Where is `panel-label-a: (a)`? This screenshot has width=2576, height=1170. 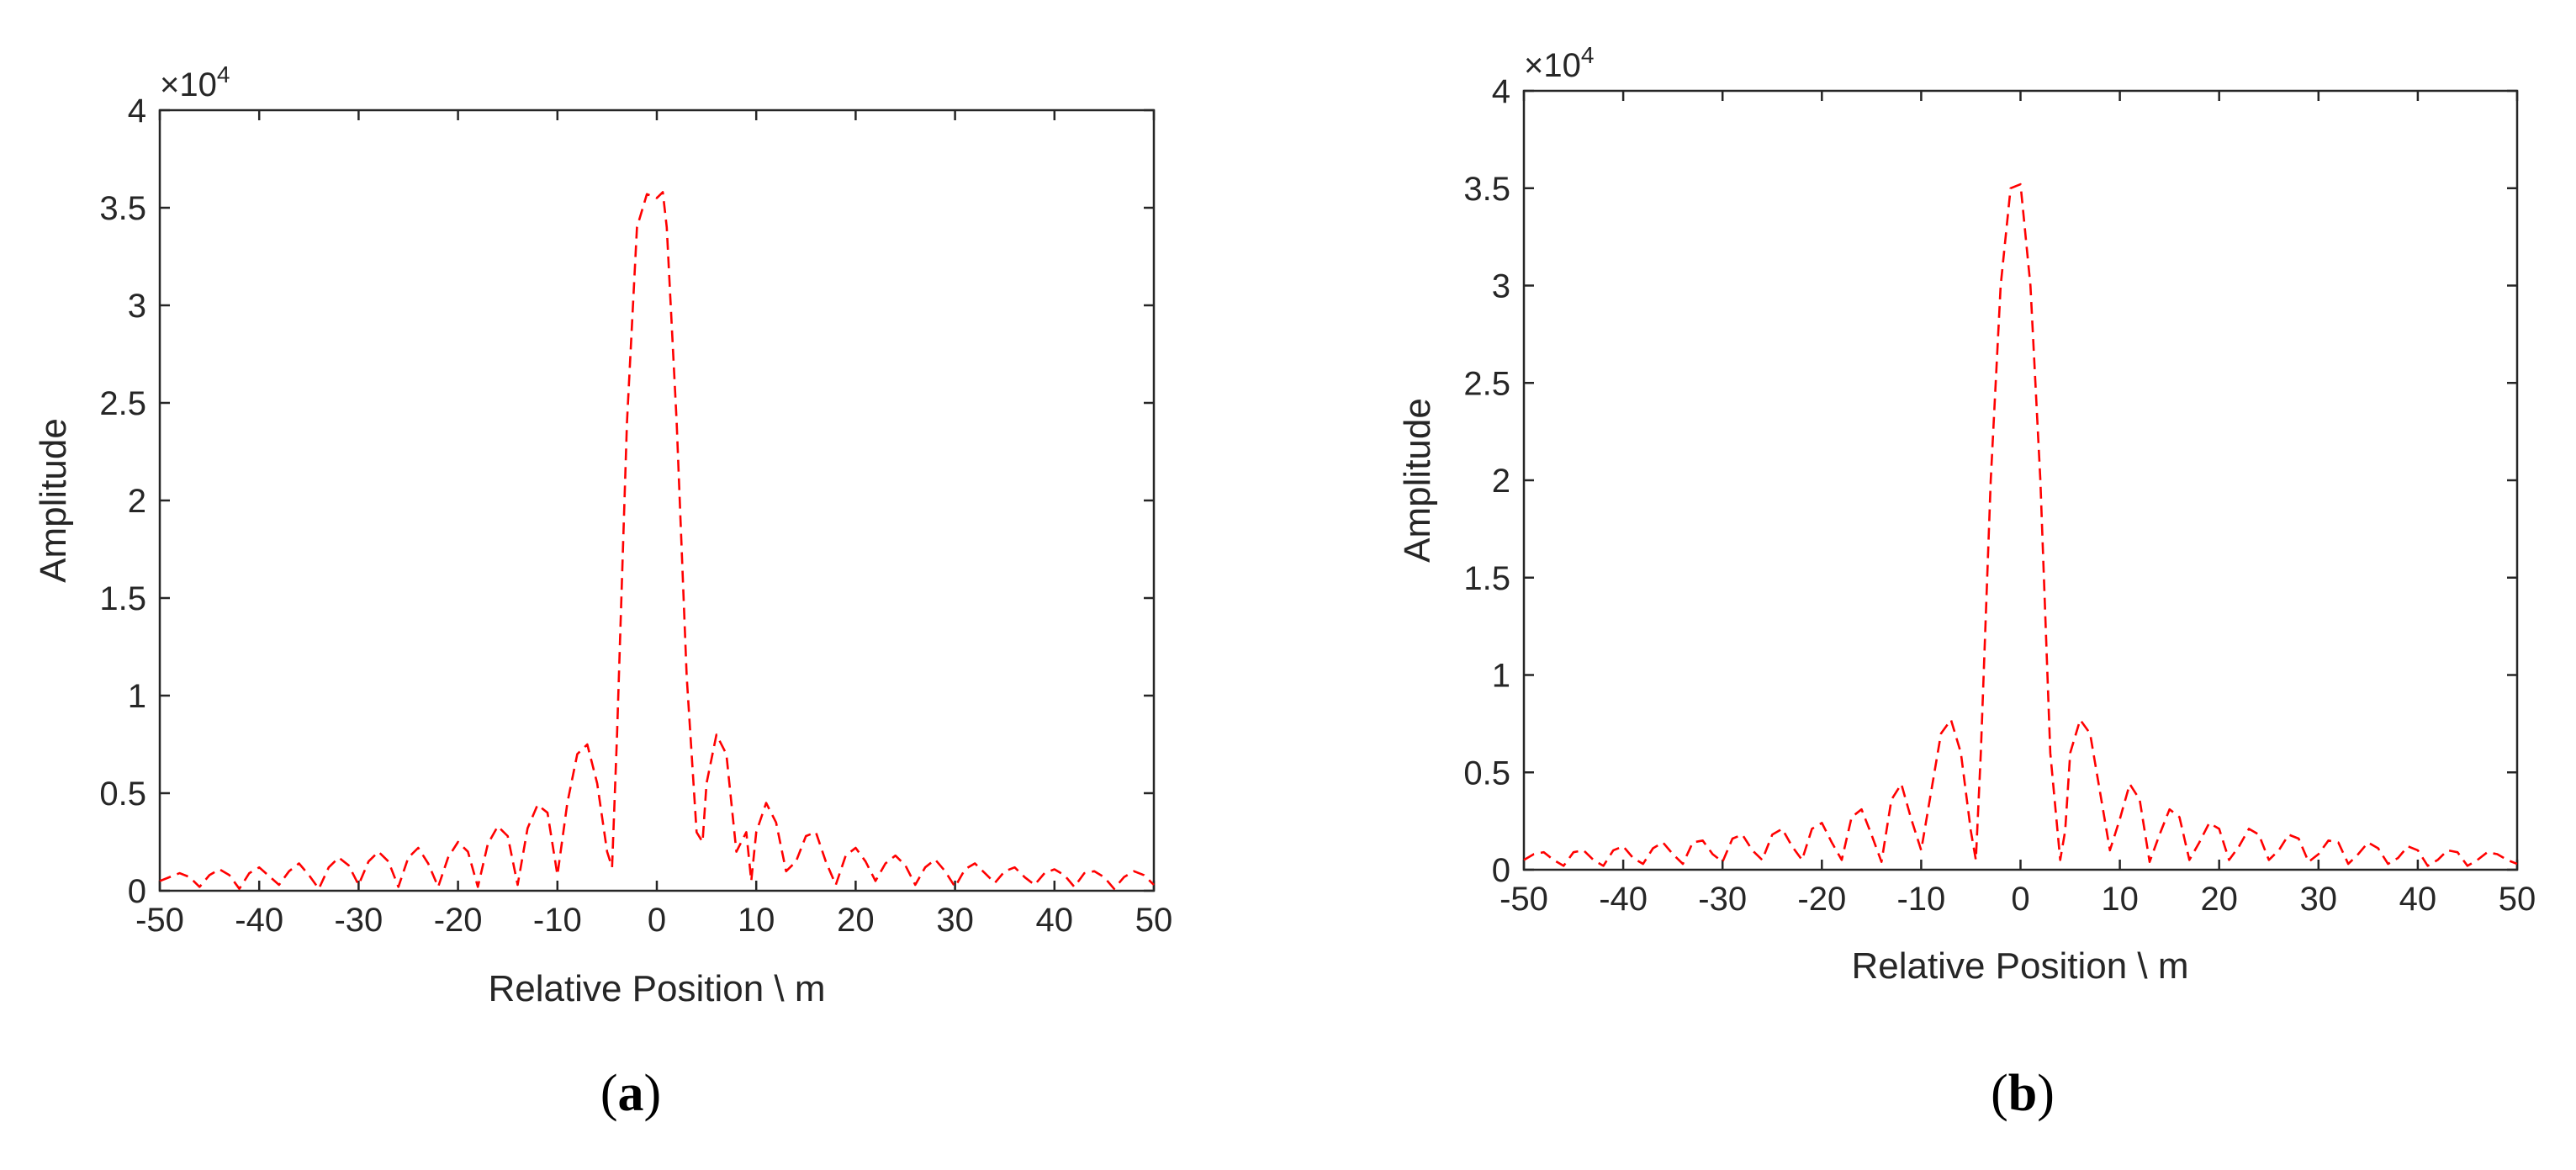
panel-label-a: (a) is located at coordinates (630, 1093).